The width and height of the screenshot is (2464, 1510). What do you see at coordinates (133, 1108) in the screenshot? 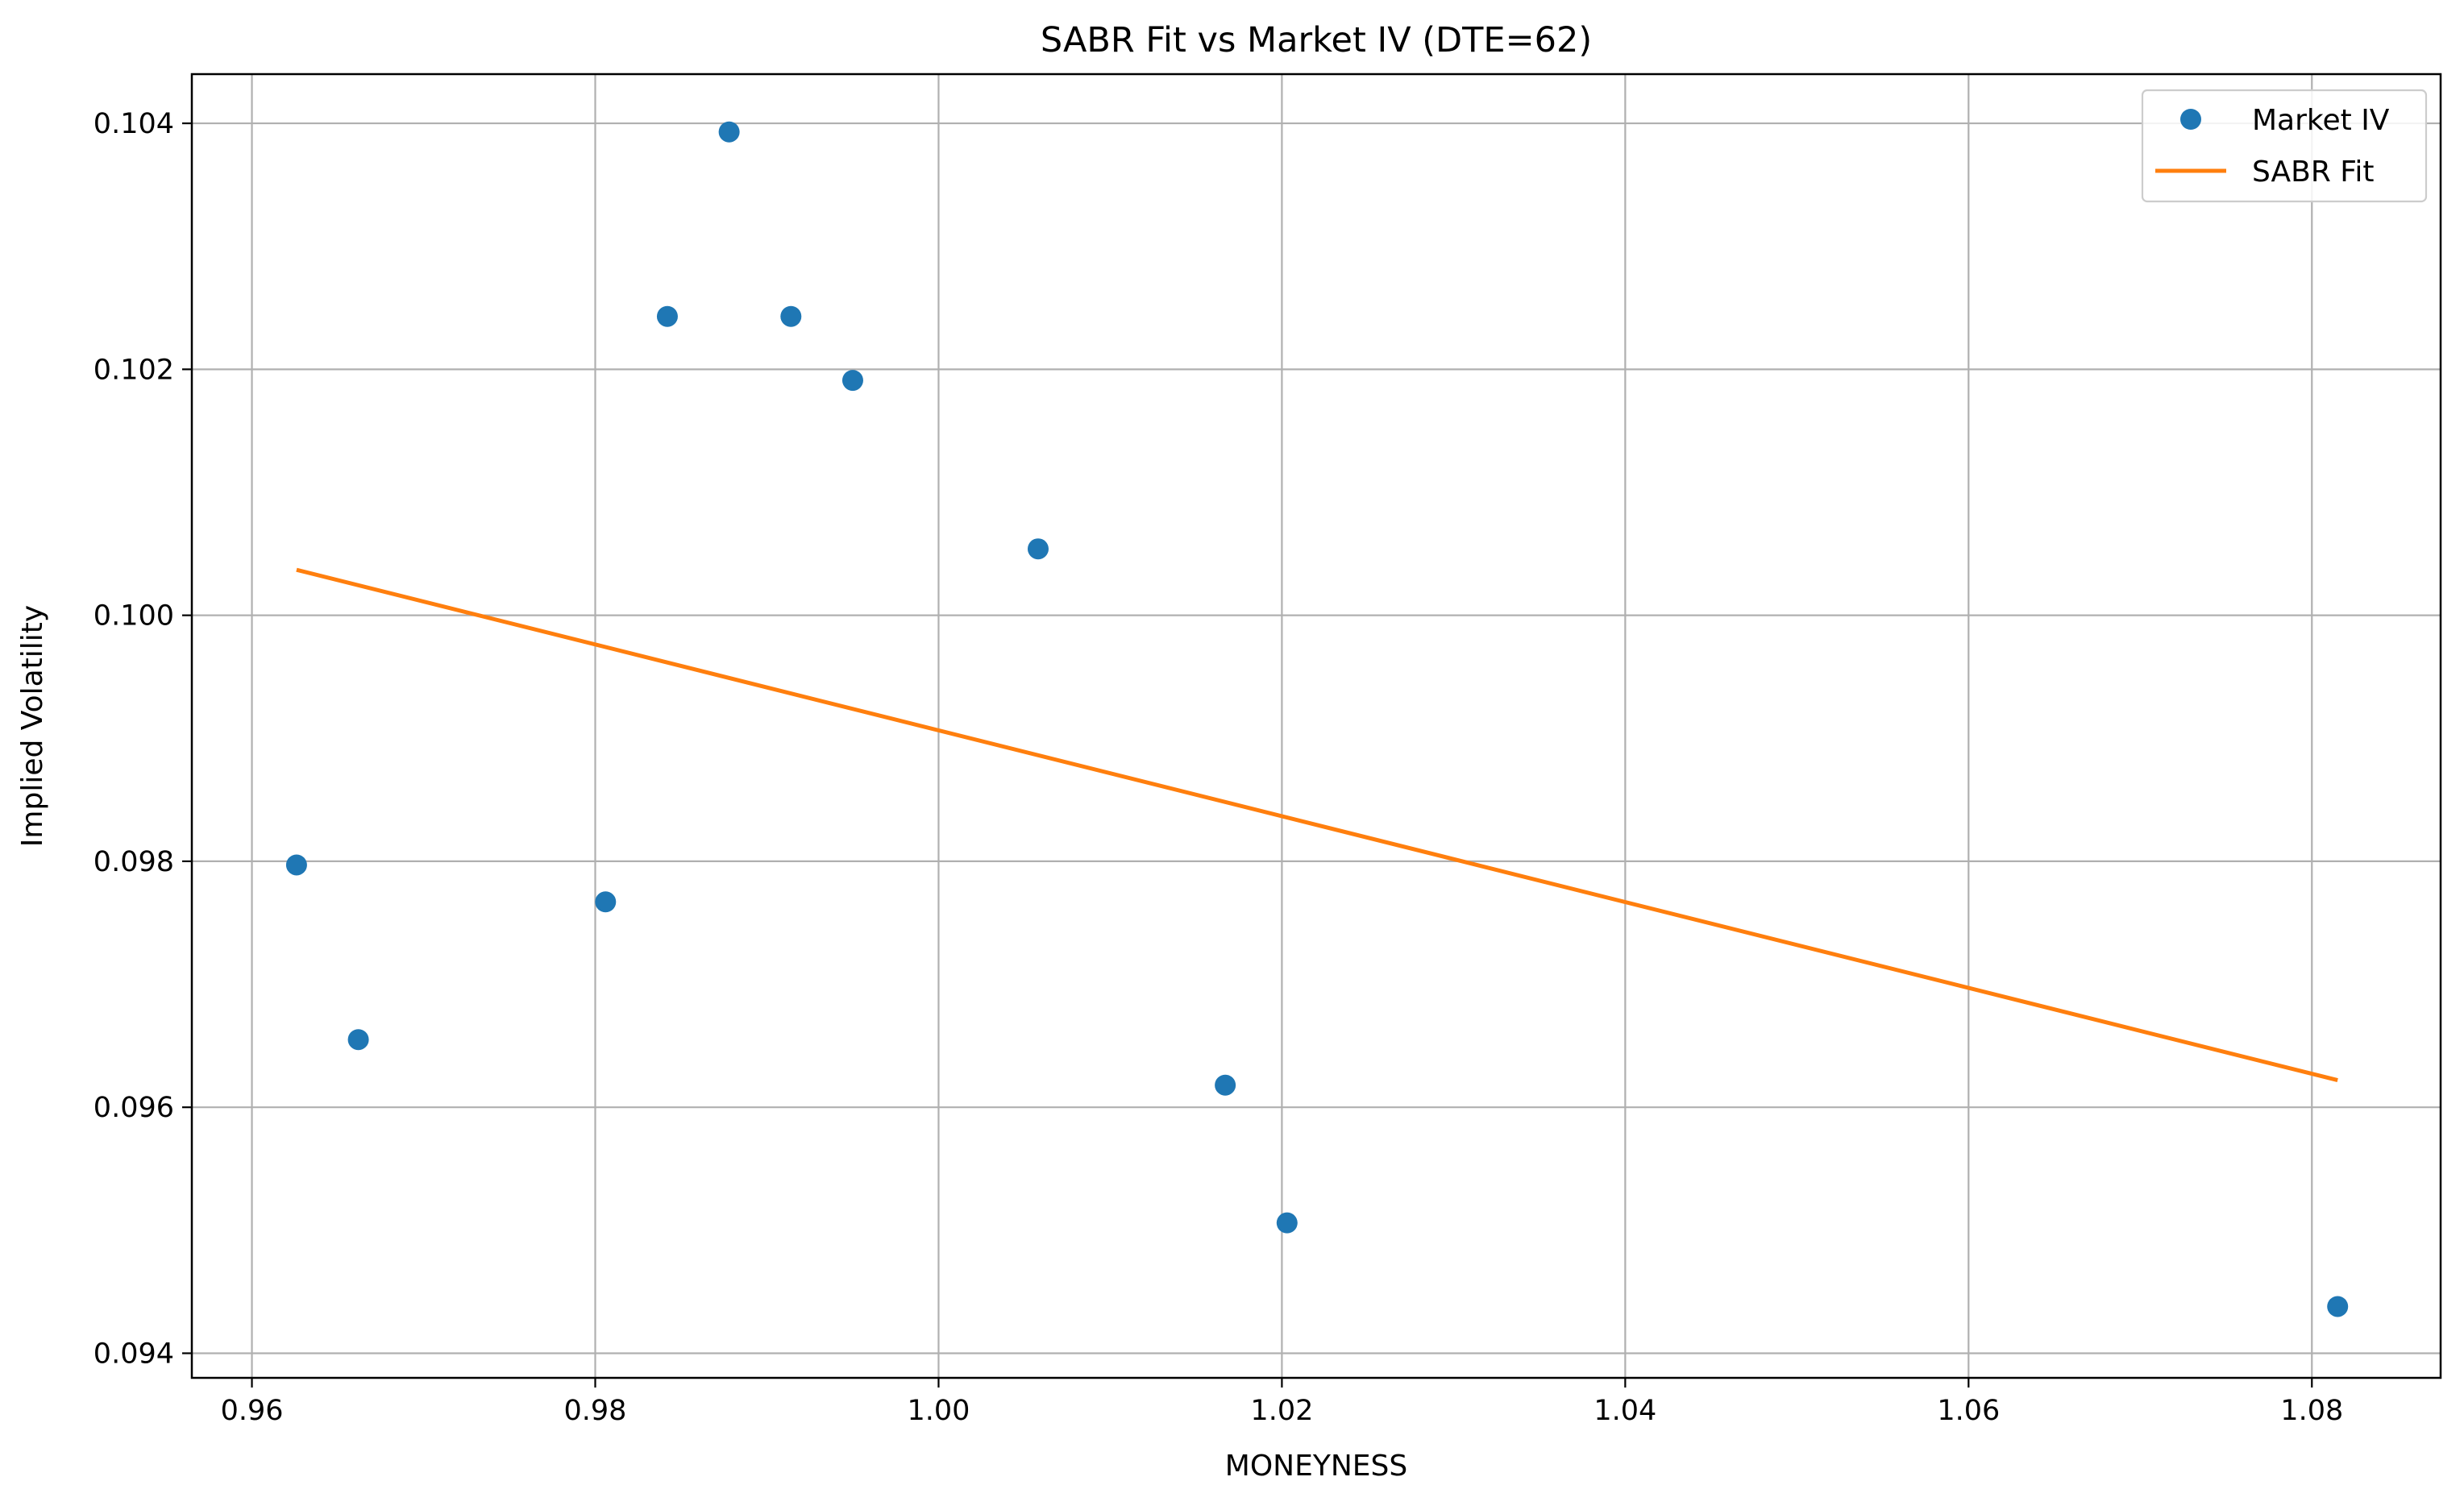
I see `y-tick-label: 0.096` at bounding box center [133, 1108].